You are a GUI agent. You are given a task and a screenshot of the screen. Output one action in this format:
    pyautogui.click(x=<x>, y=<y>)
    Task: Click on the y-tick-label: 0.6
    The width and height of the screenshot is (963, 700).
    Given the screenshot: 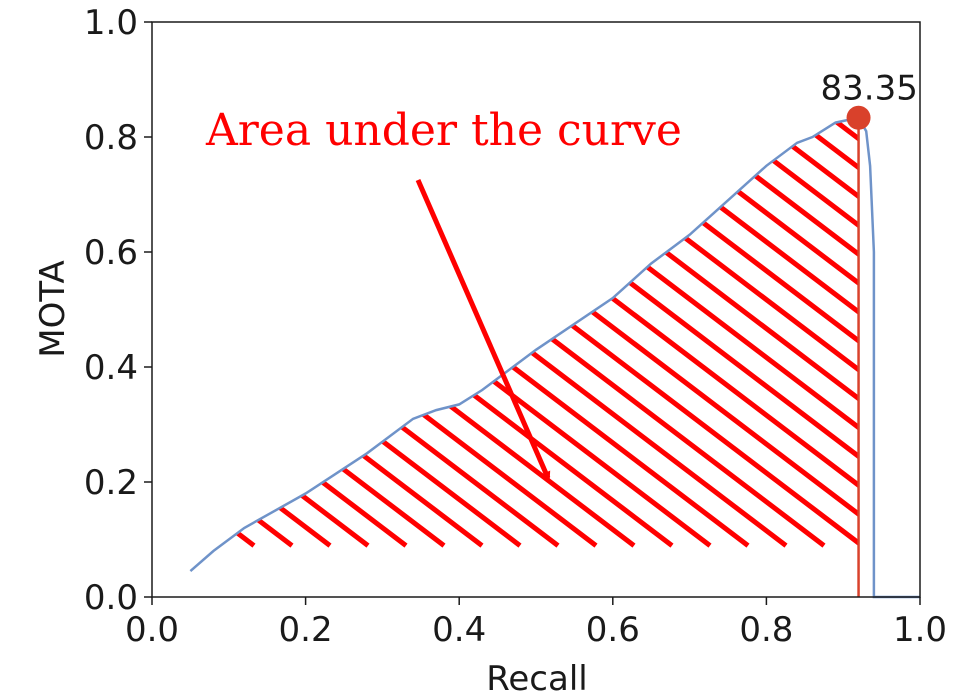 What is the action you would take?
    pyautogui.click(x=111, y=253)
    